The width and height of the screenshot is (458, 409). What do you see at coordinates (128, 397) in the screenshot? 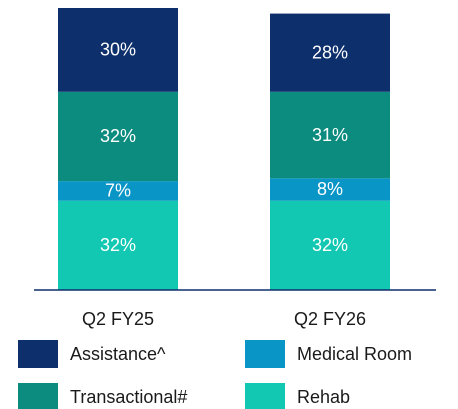
I see `legend-label: Transactional#` at bounding box center [128, 397].